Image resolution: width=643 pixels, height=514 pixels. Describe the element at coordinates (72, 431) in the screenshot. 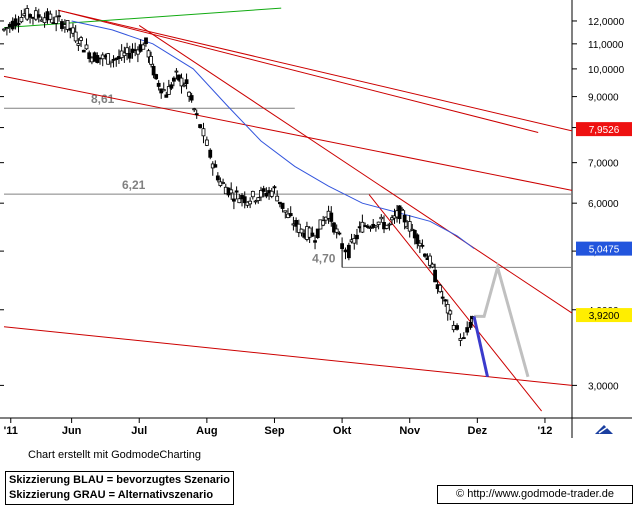

I see `x-tick-label: Jun` at that location.